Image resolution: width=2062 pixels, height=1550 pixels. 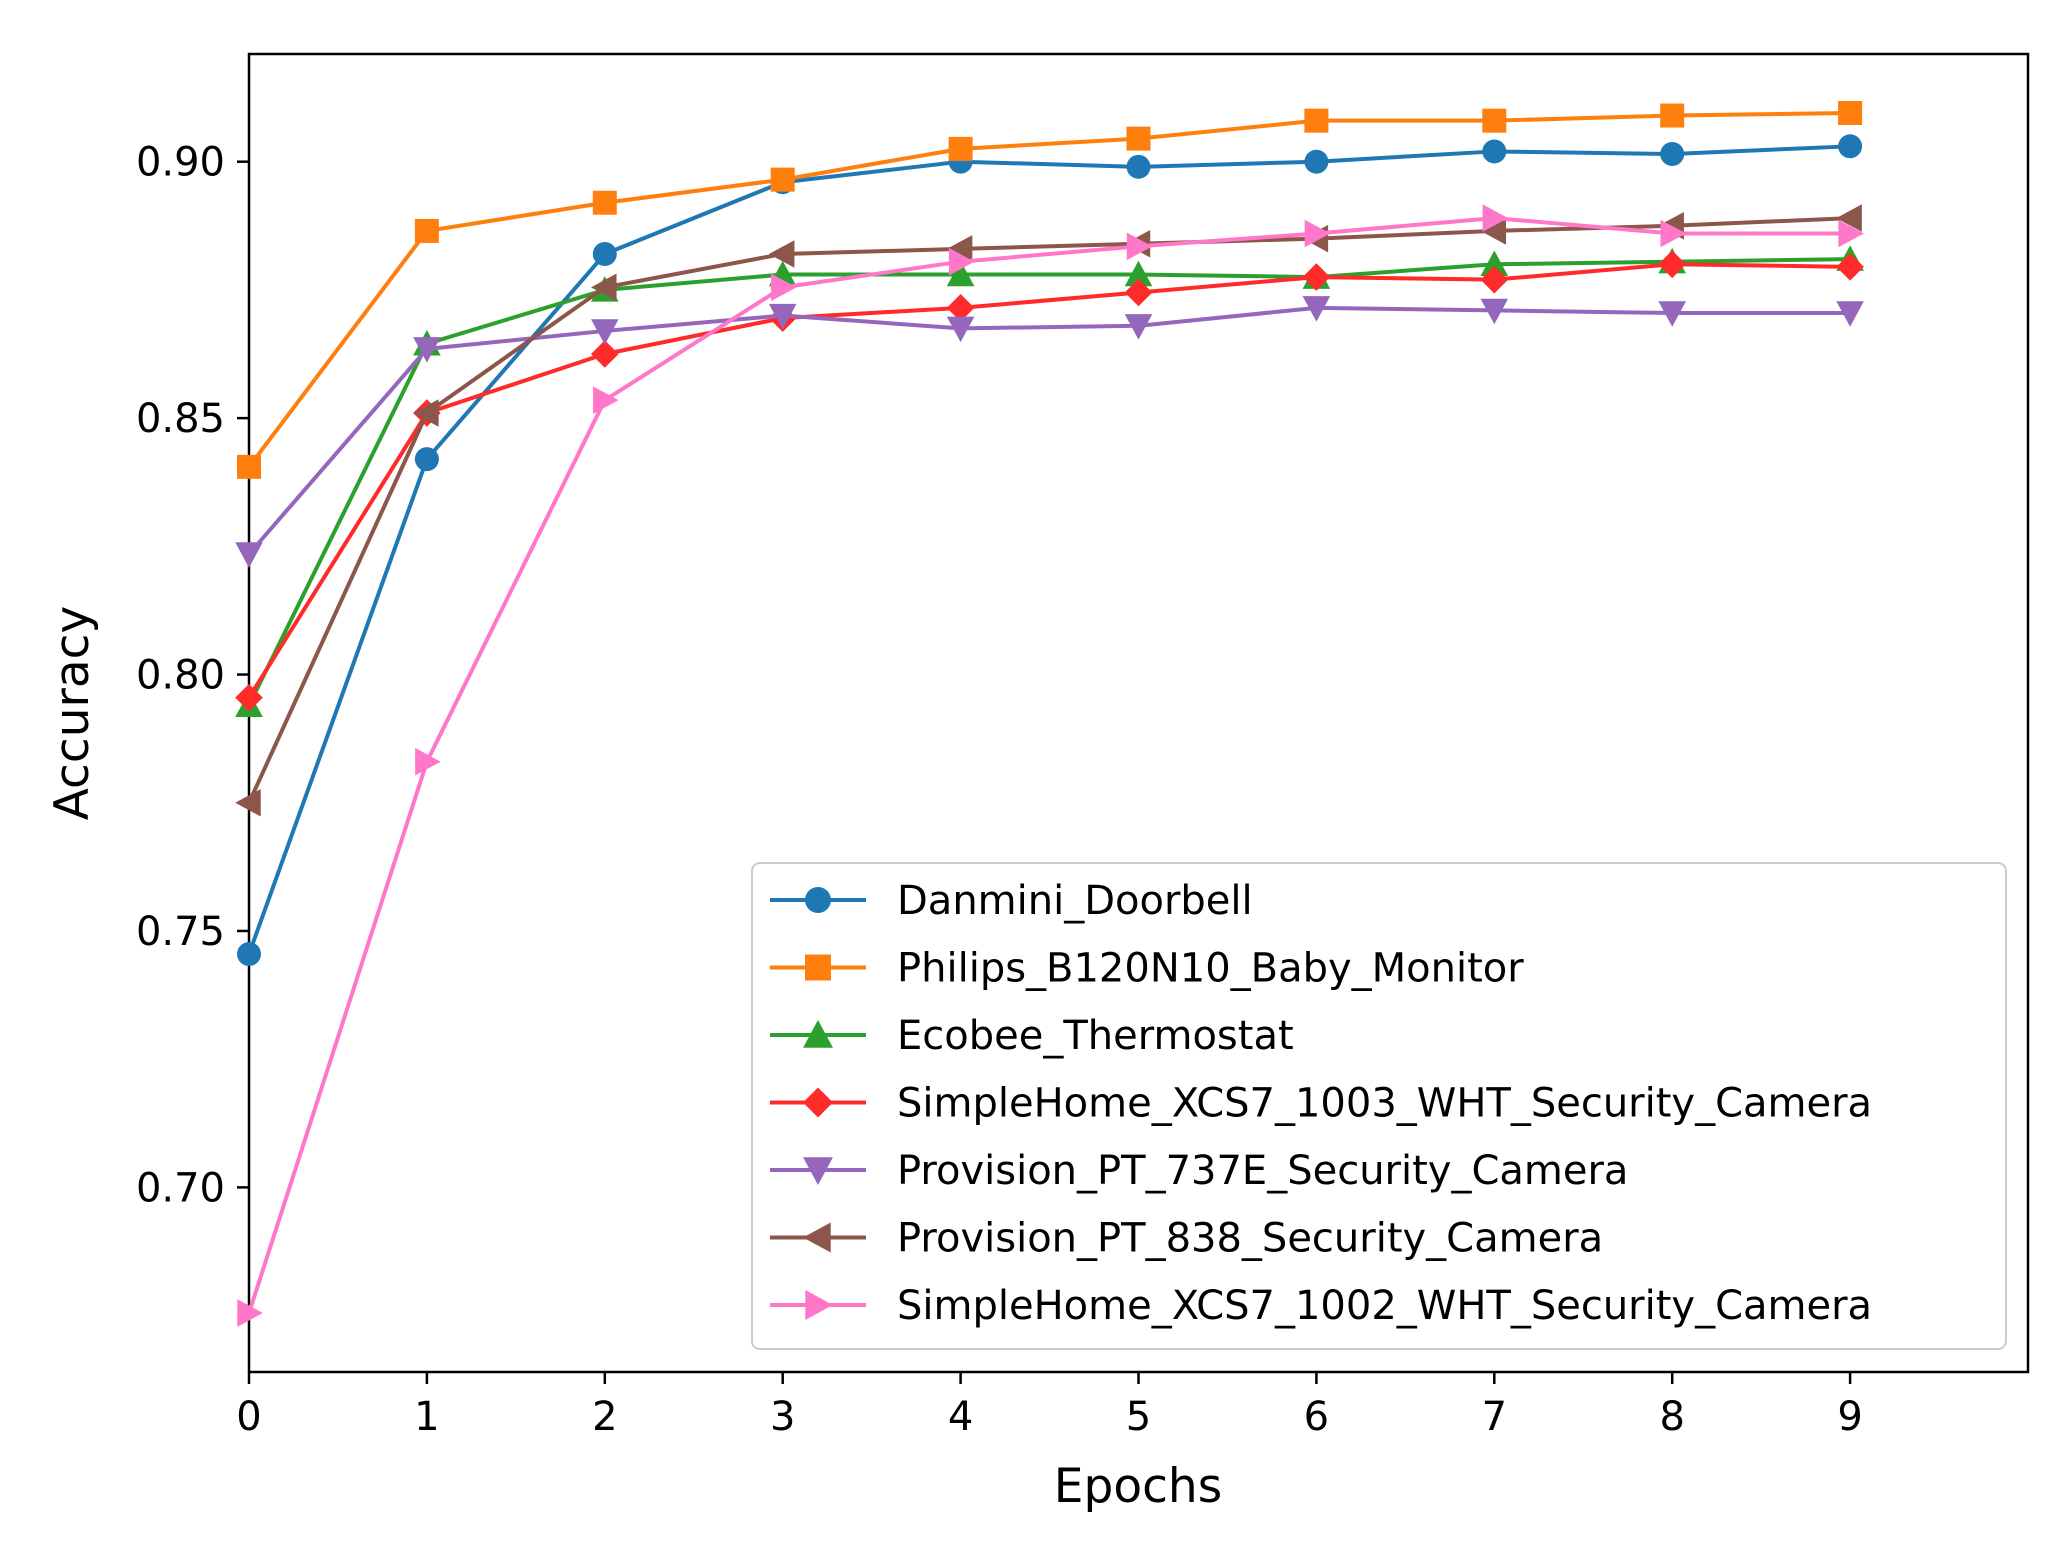 I want to click on x-tick-label: 2, so click(x=604, y=1417).